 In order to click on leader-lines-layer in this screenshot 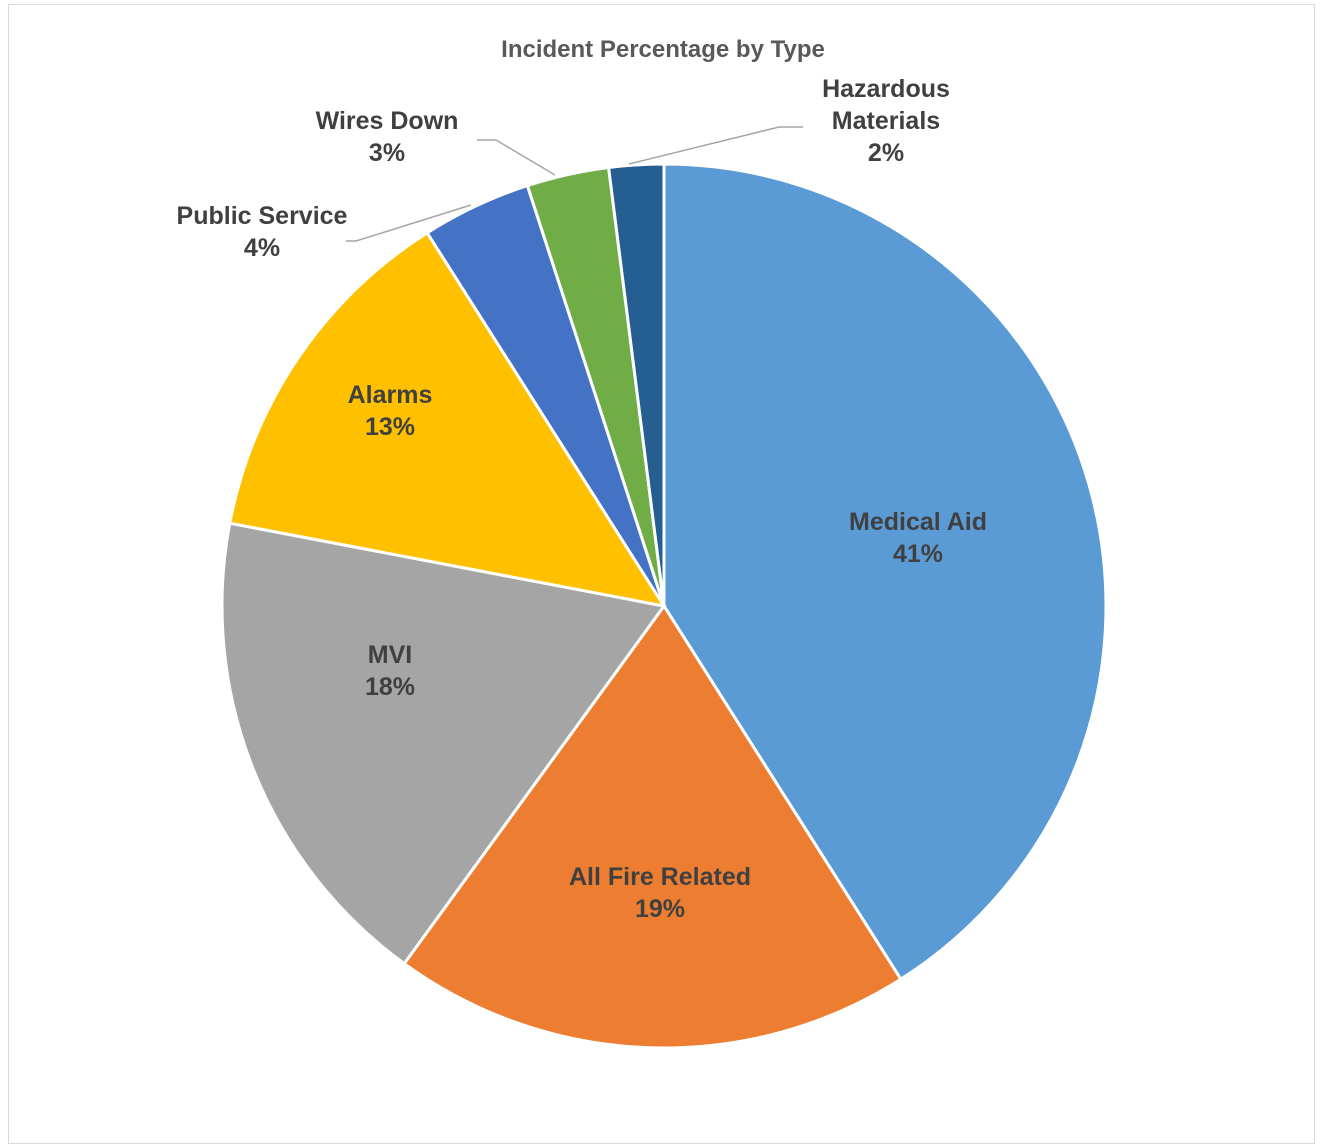, I will do `click(574, 184)`.